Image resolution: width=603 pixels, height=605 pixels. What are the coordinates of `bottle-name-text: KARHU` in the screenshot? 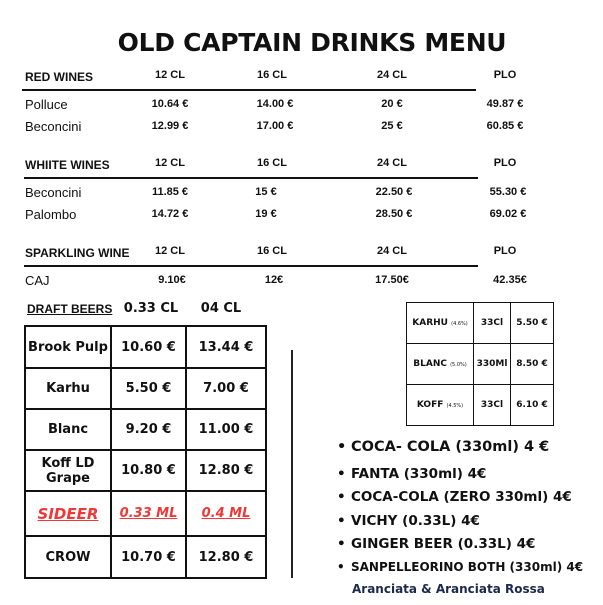 It's located at (430, 323).